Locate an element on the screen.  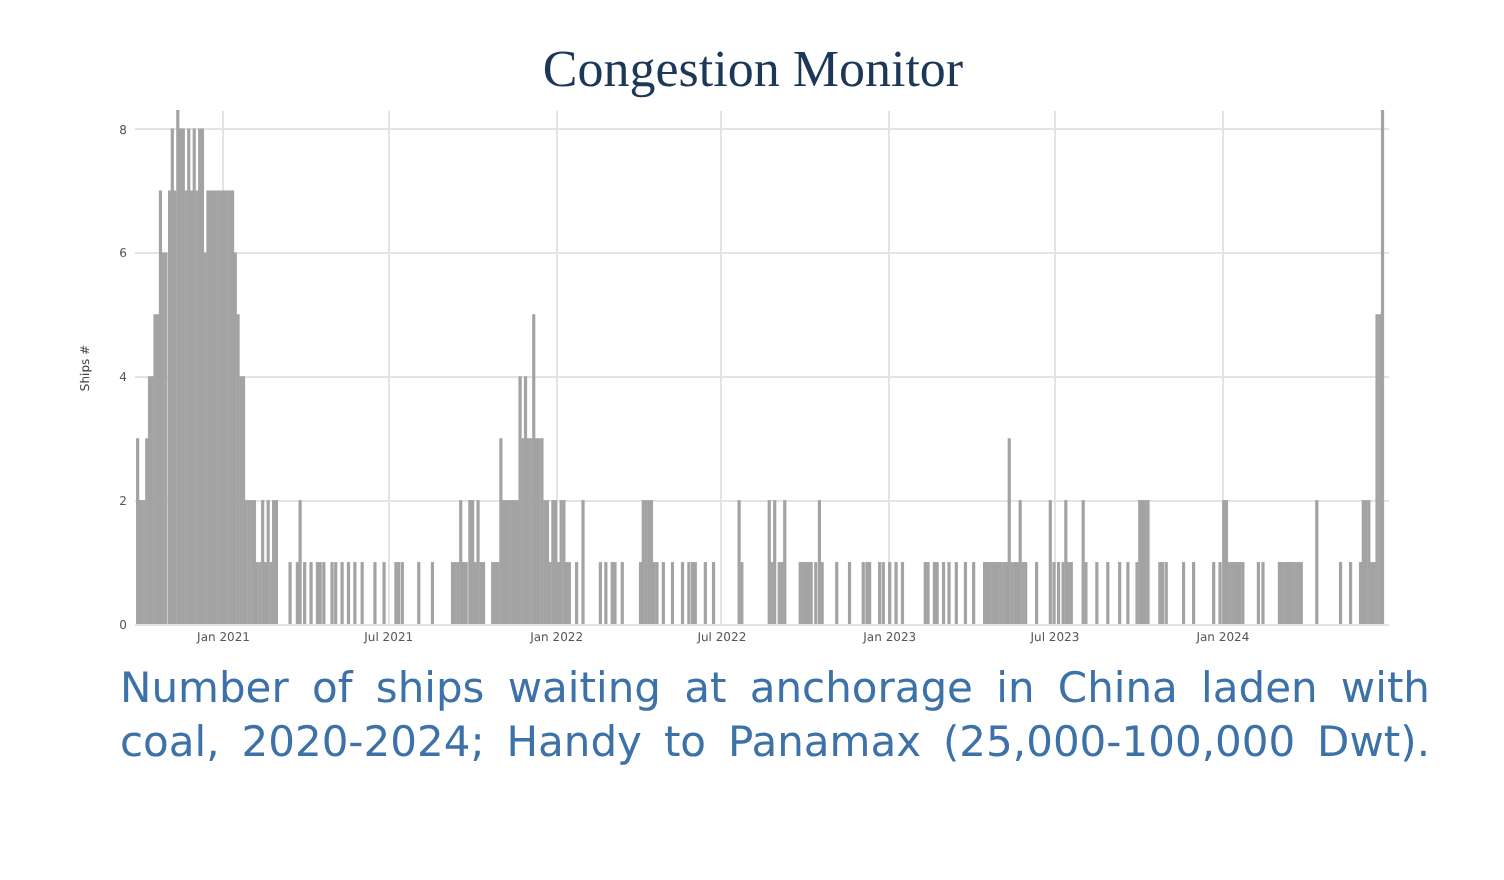
chart-title: Congestion Monitor is located at coordinates (753, 69).